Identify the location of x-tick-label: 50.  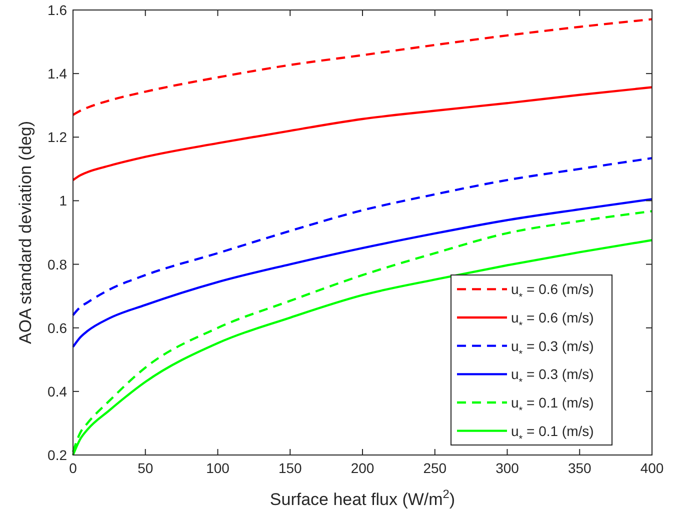
(146, 468).